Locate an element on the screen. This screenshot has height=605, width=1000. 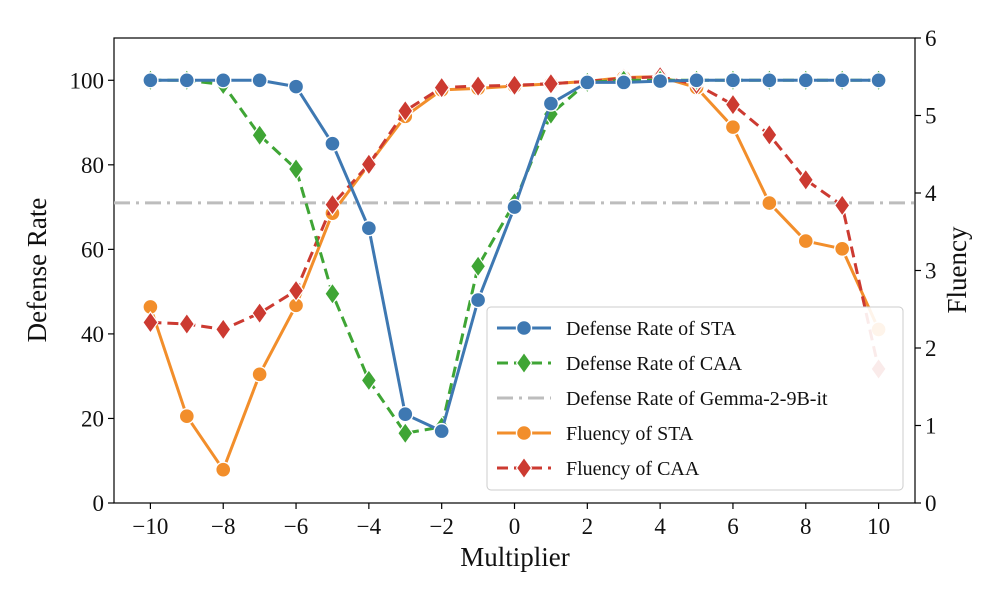
legend-item-defense-rate-of-caa: Defense Rate of CAA is located at coordinates (620, 363).